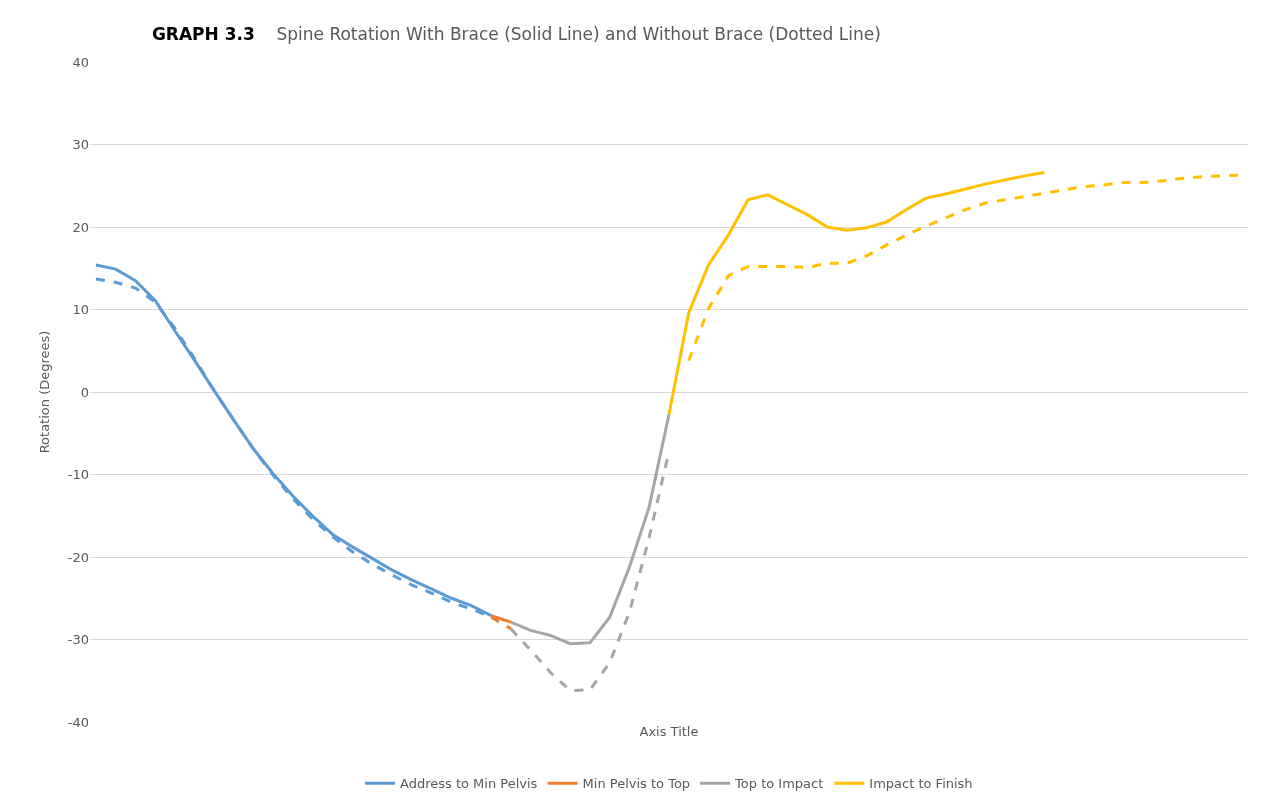 The image size is (1266, 810). I want to click on y-tick-label: 30, so click(80, 145).